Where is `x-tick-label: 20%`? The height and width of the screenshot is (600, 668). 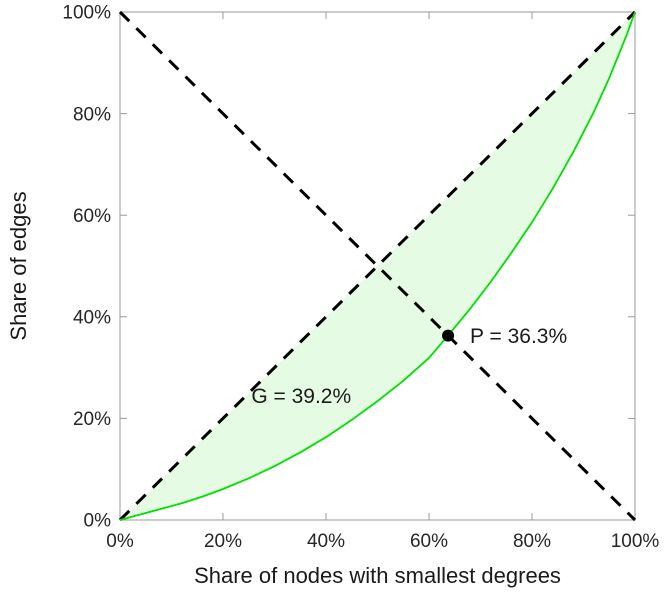 x-tick-label: 20% is located at coordinates (223, 541).